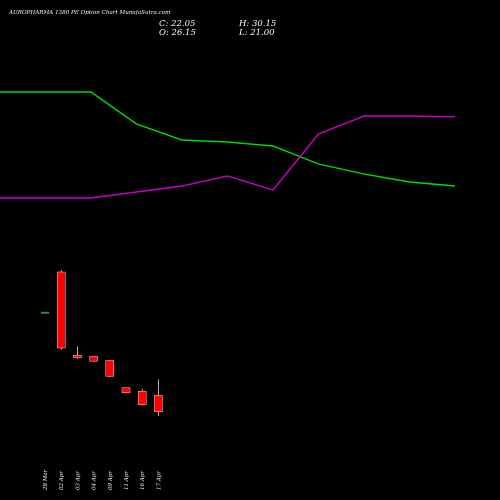 The width and height of the screenshot is (500, 500). What do you see at coordinates (111, 480) in the screenshot?
I see `x-tick-label: 09 Apr` at bounding box center [111, 480].